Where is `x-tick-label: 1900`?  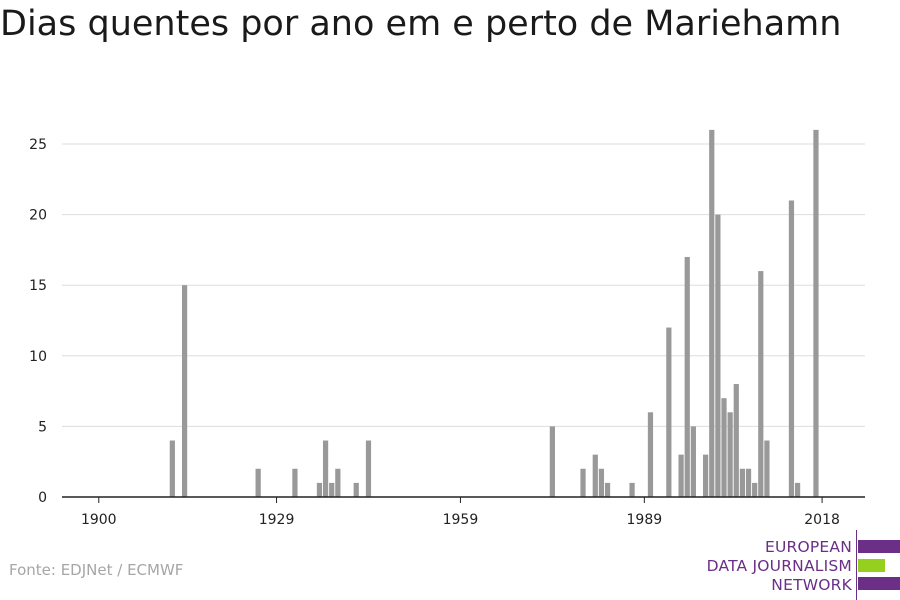
x-tick-label: 1900 is located at coordinates (99, 520).